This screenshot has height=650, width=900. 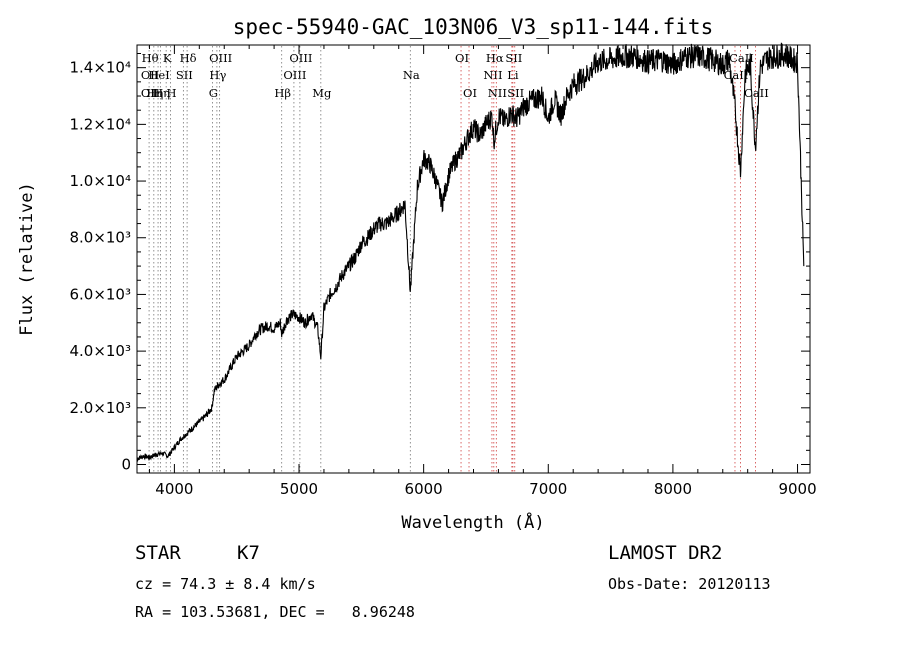 I want to click on x-tick-label: 9000, so click(x=797, y=489).